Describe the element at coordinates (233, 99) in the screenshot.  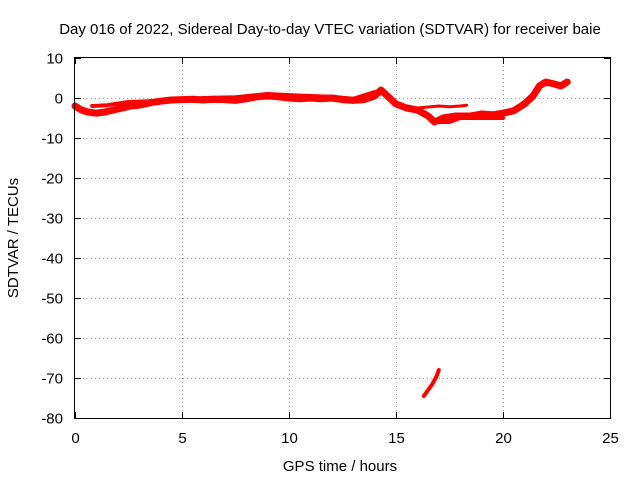
I see `series-upper-strand` at that location.